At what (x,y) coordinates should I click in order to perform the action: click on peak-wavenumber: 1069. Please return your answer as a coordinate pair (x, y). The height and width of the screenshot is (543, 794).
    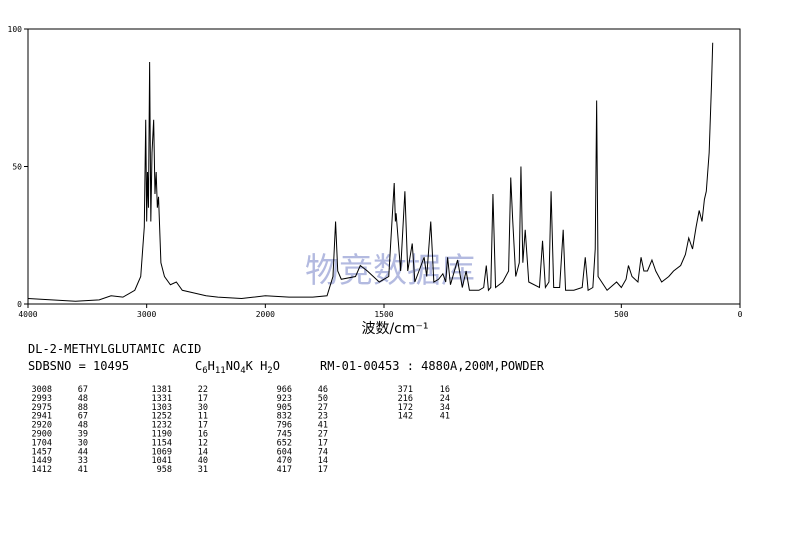
    Looking at the image, I should click on (162, 452).